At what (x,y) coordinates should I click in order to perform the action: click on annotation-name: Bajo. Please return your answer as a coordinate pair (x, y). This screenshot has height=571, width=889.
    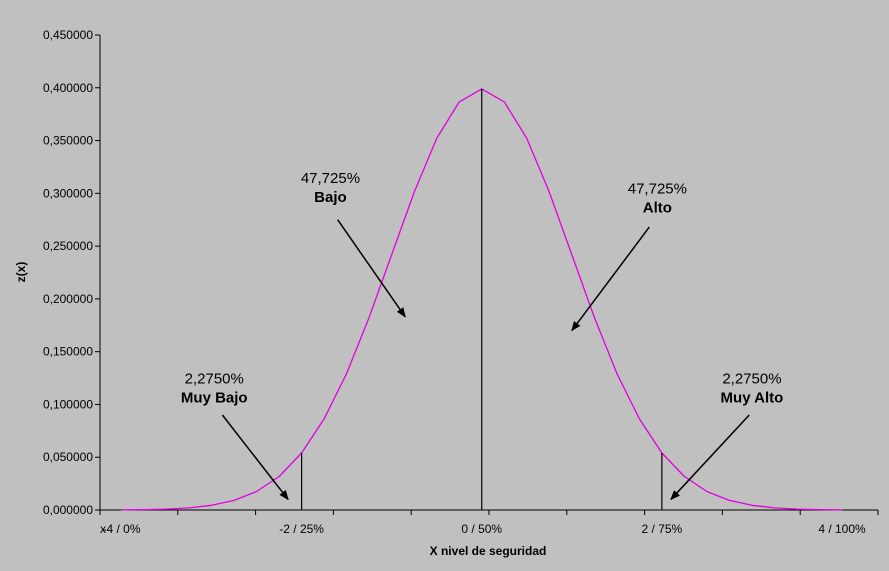
    Looking at the image, I should click on (330, 197).